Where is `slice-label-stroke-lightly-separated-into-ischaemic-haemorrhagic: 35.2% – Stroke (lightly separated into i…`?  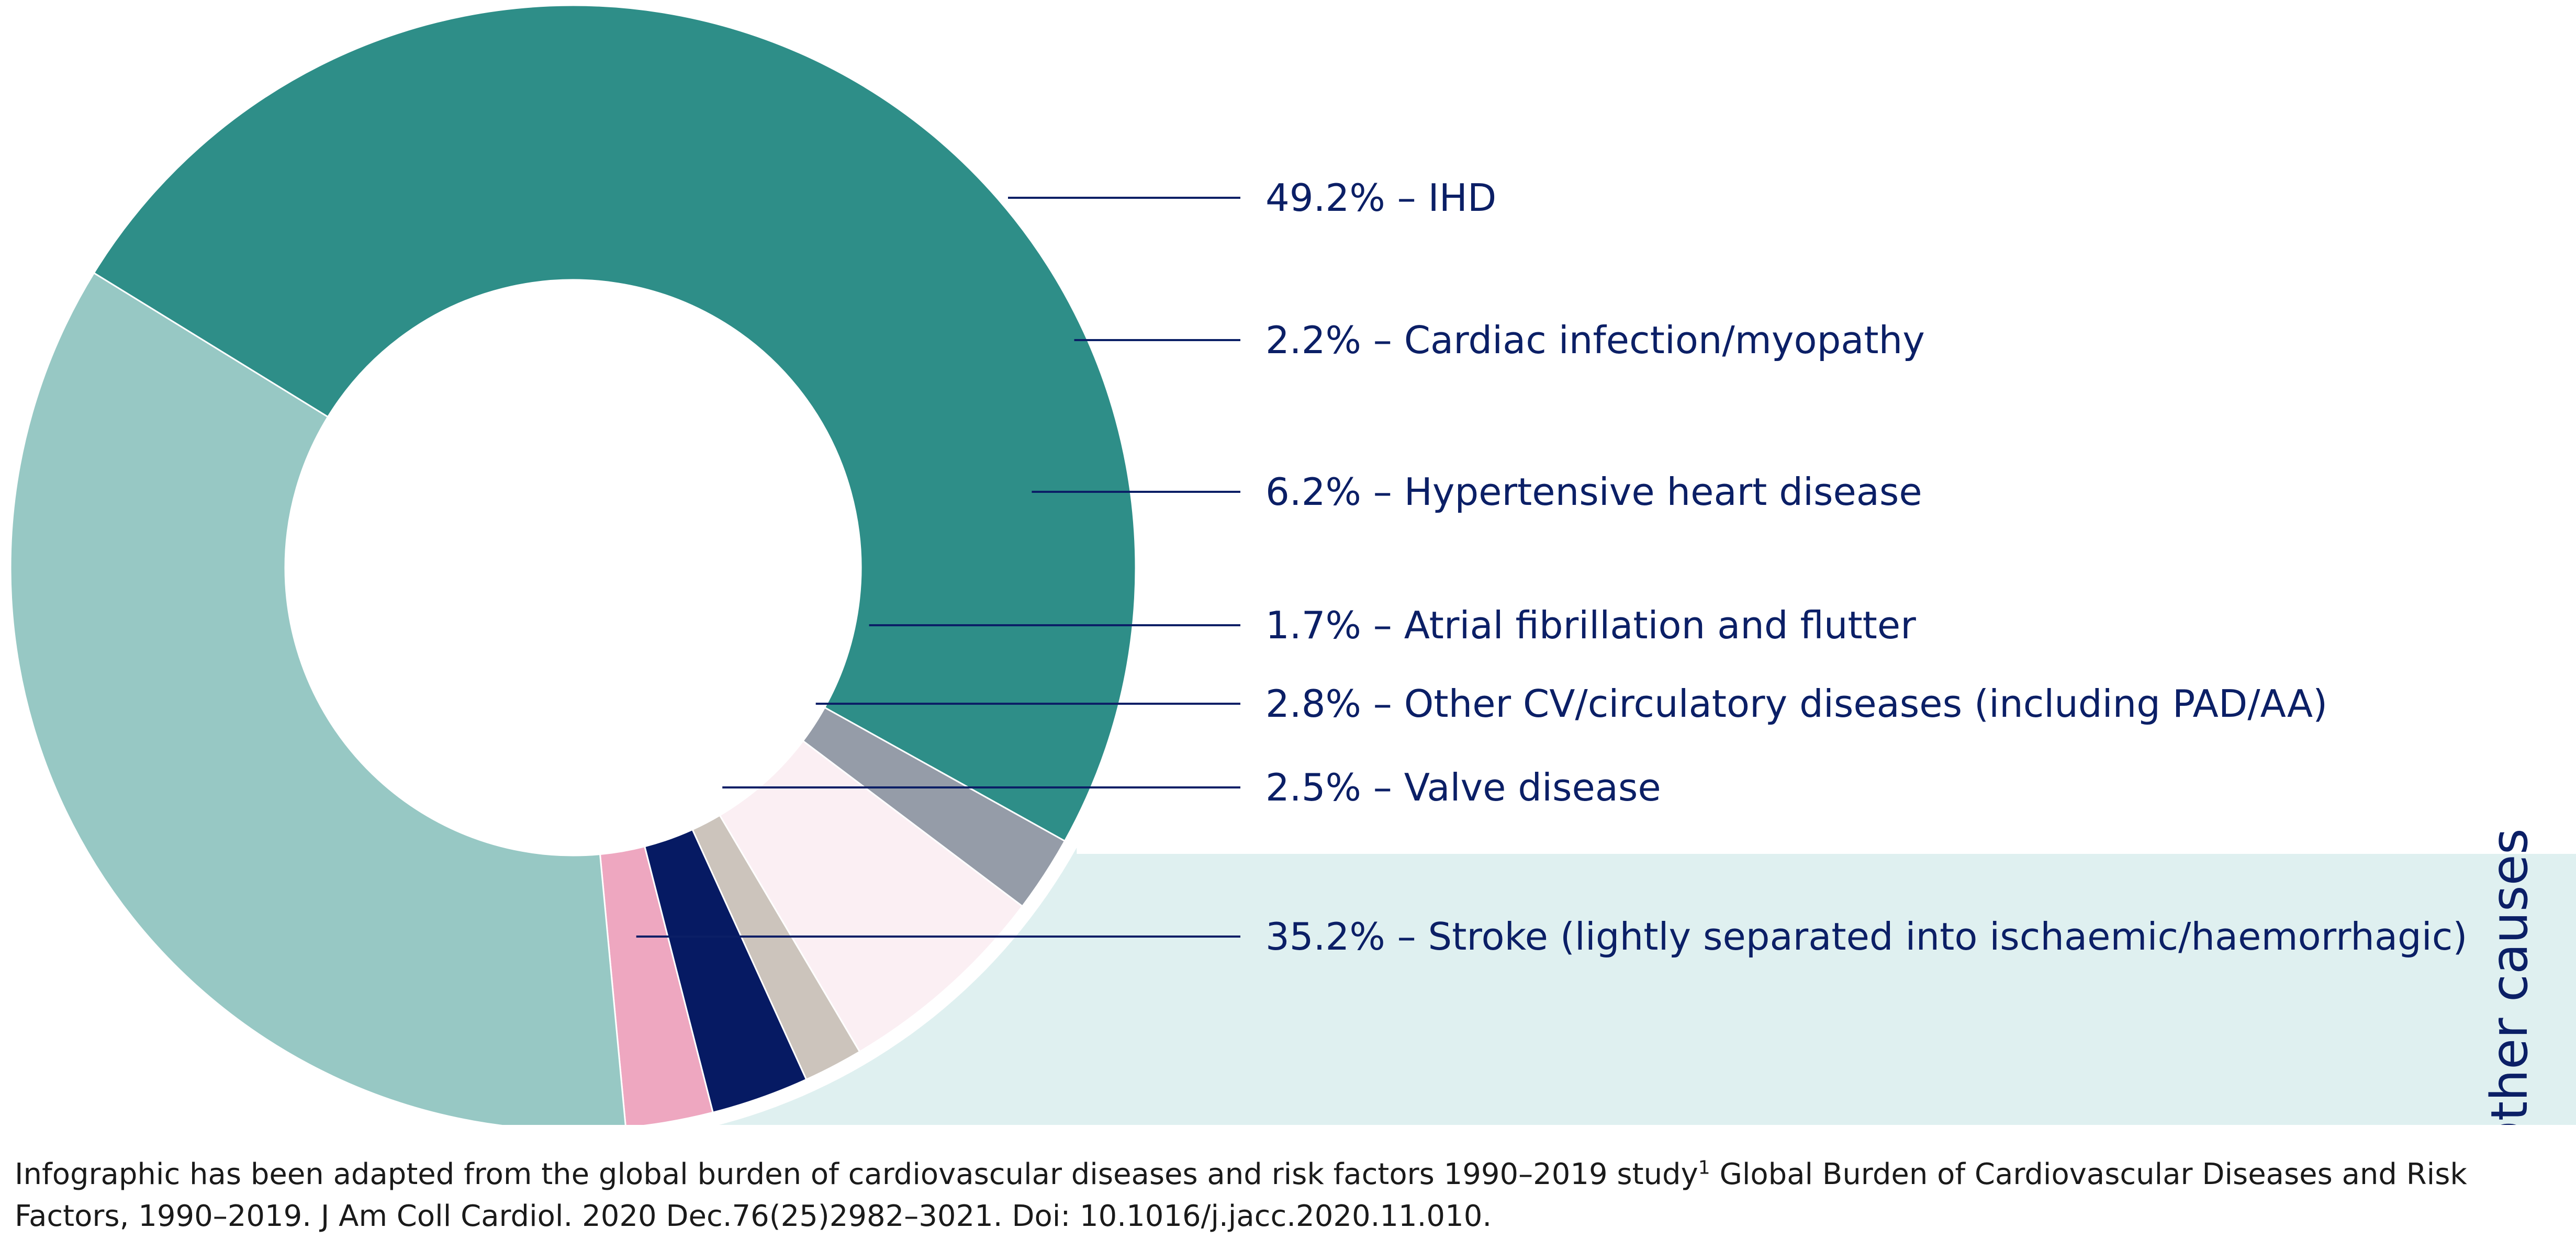 slice-label-stroke-lightly-separated-into-ischaemic-haemorrhagic: 35.2% – Stroke (lightly separated into i… is located at coordinates (1866, 937).